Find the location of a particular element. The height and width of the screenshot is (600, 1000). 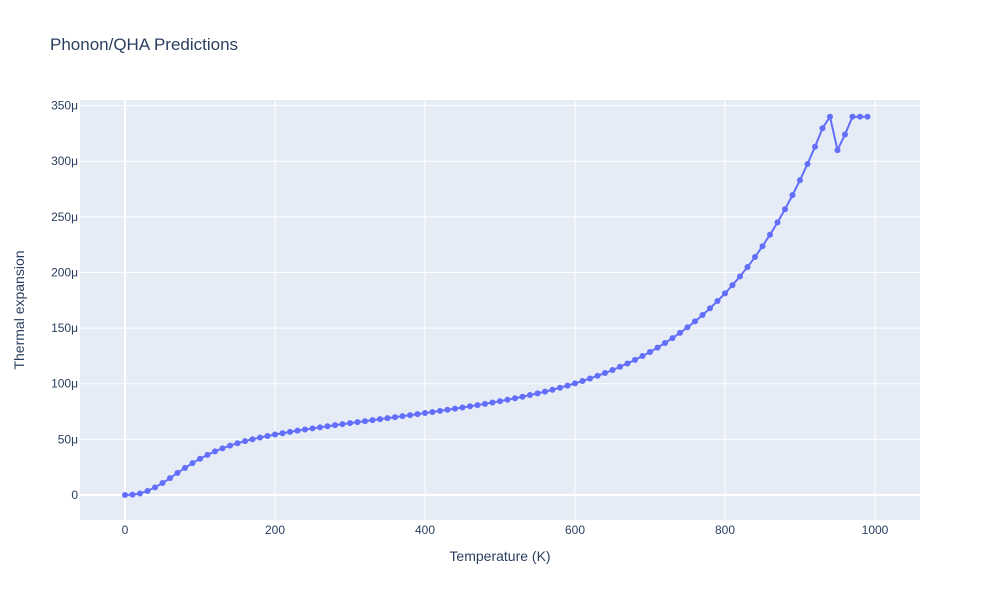

x-tick-label: 200 is located at coordinates (275, 530).